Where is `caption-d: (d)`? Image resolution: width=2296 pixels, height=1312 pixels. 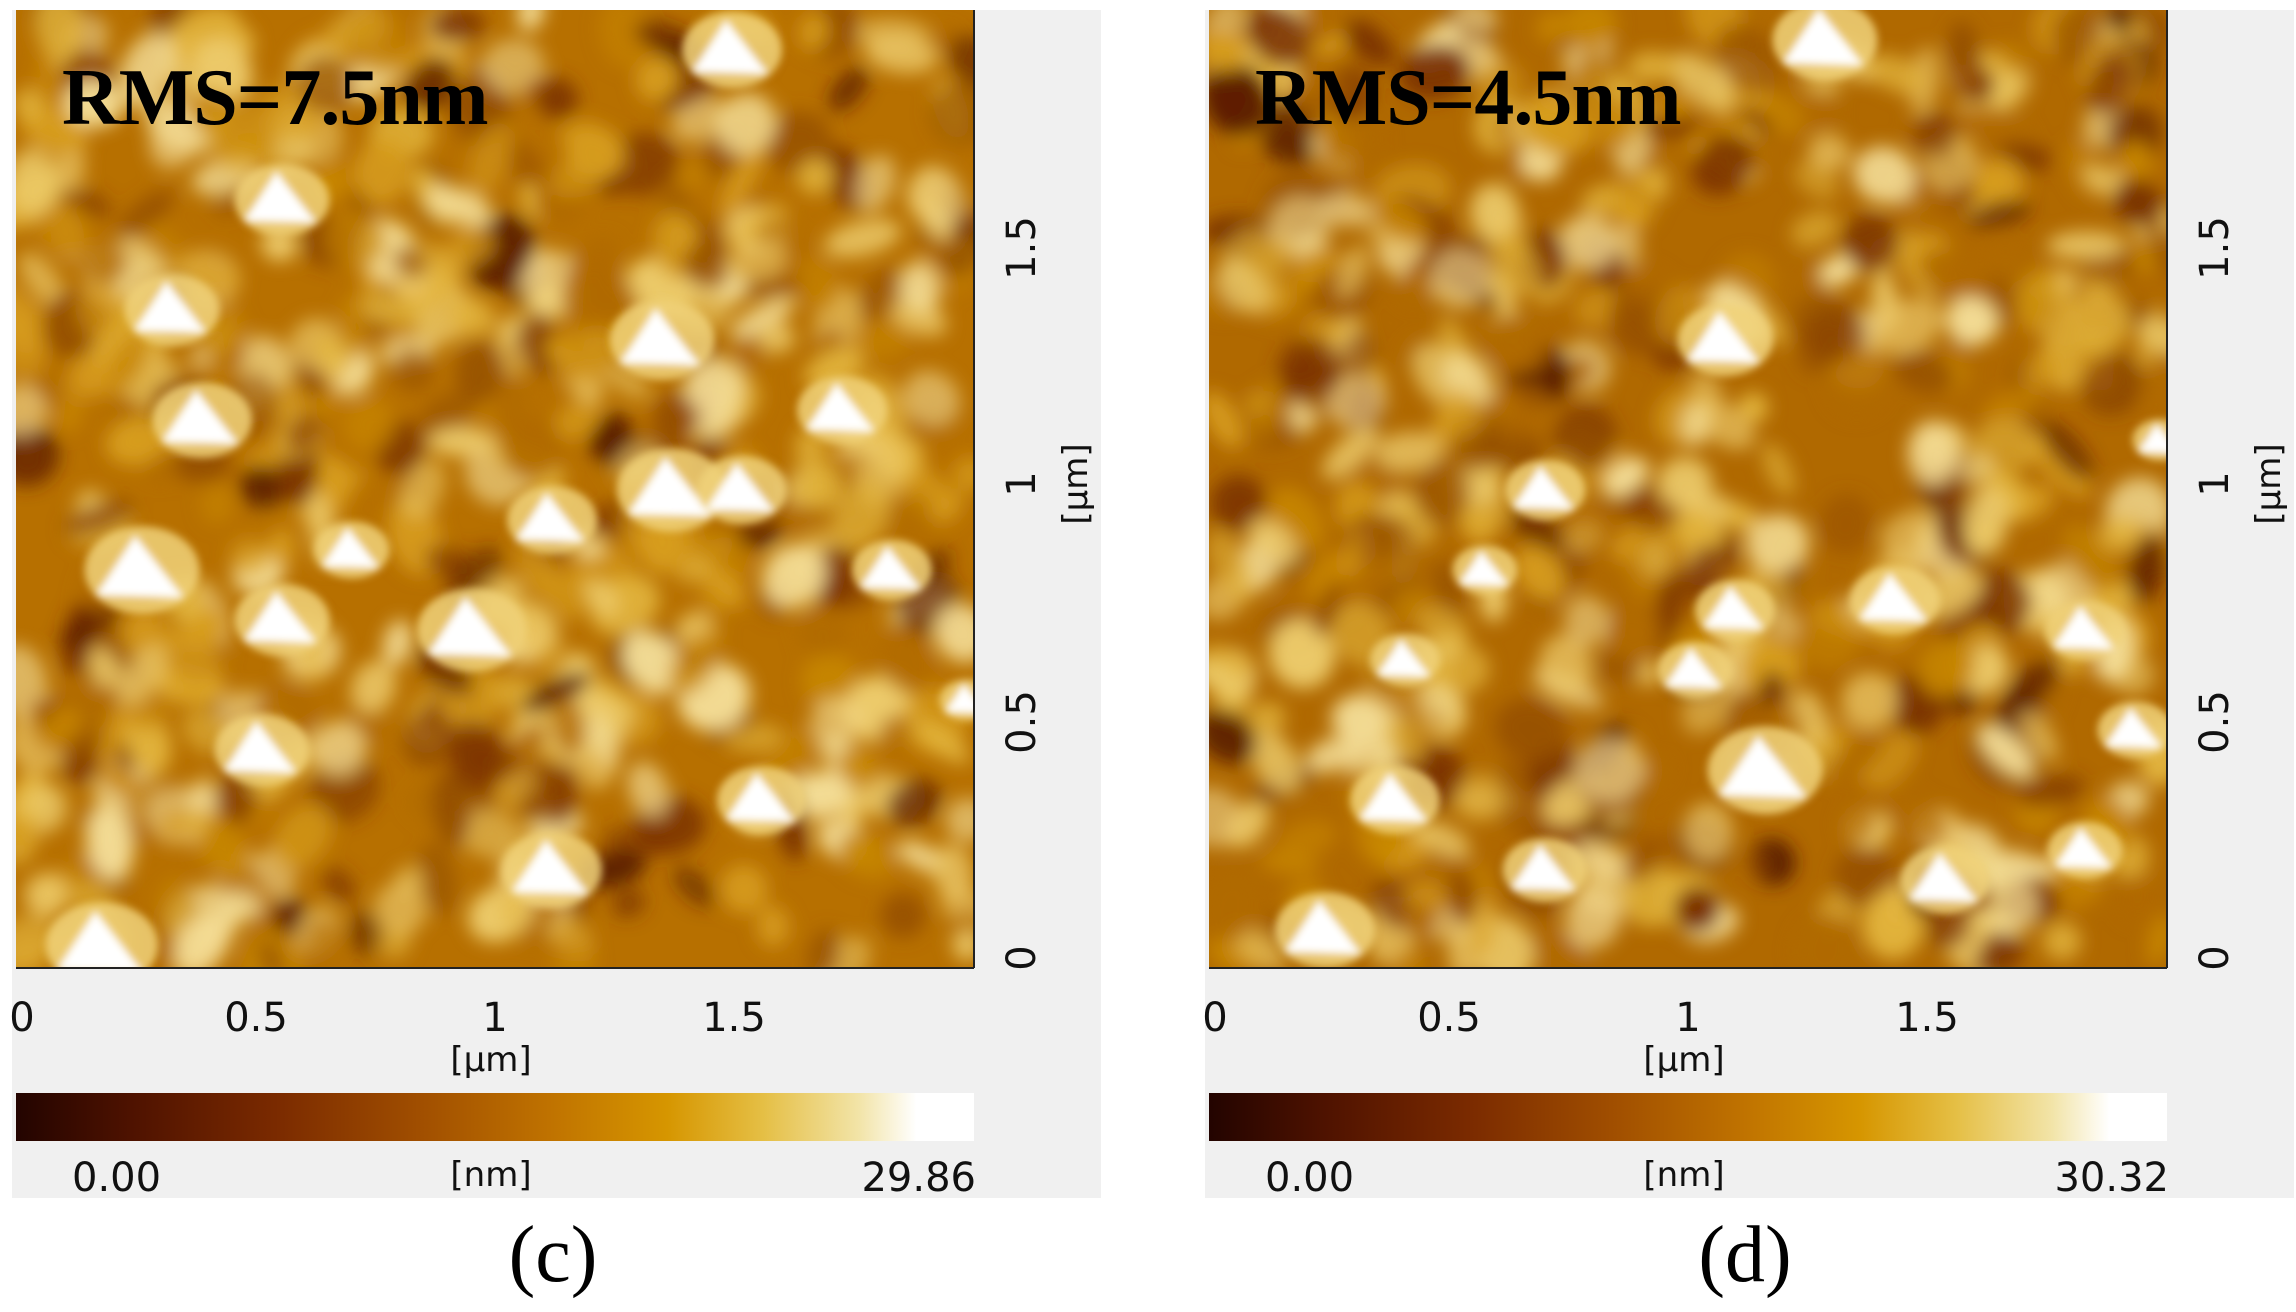
caption-d: (d) is located at coordinates (1745, 1255).